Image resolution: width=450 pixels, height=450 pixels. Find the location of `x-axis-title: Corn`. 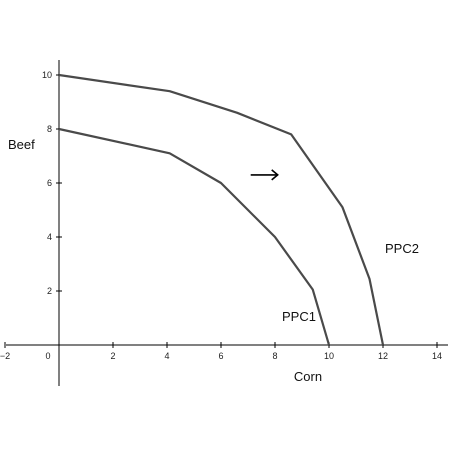

x-axis-title: Corn is located at coordinates (308, 376).